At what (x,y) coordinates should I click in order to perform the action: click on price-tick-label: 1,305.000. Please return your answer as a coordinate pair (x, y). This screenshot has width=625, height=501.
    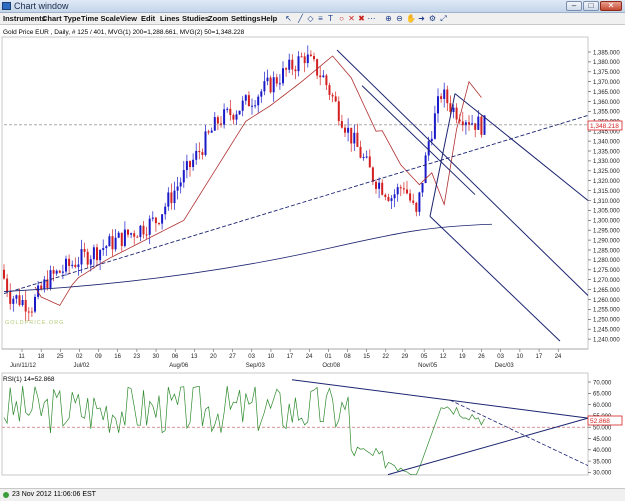
    Looking at the image, I should click on (606, 212).